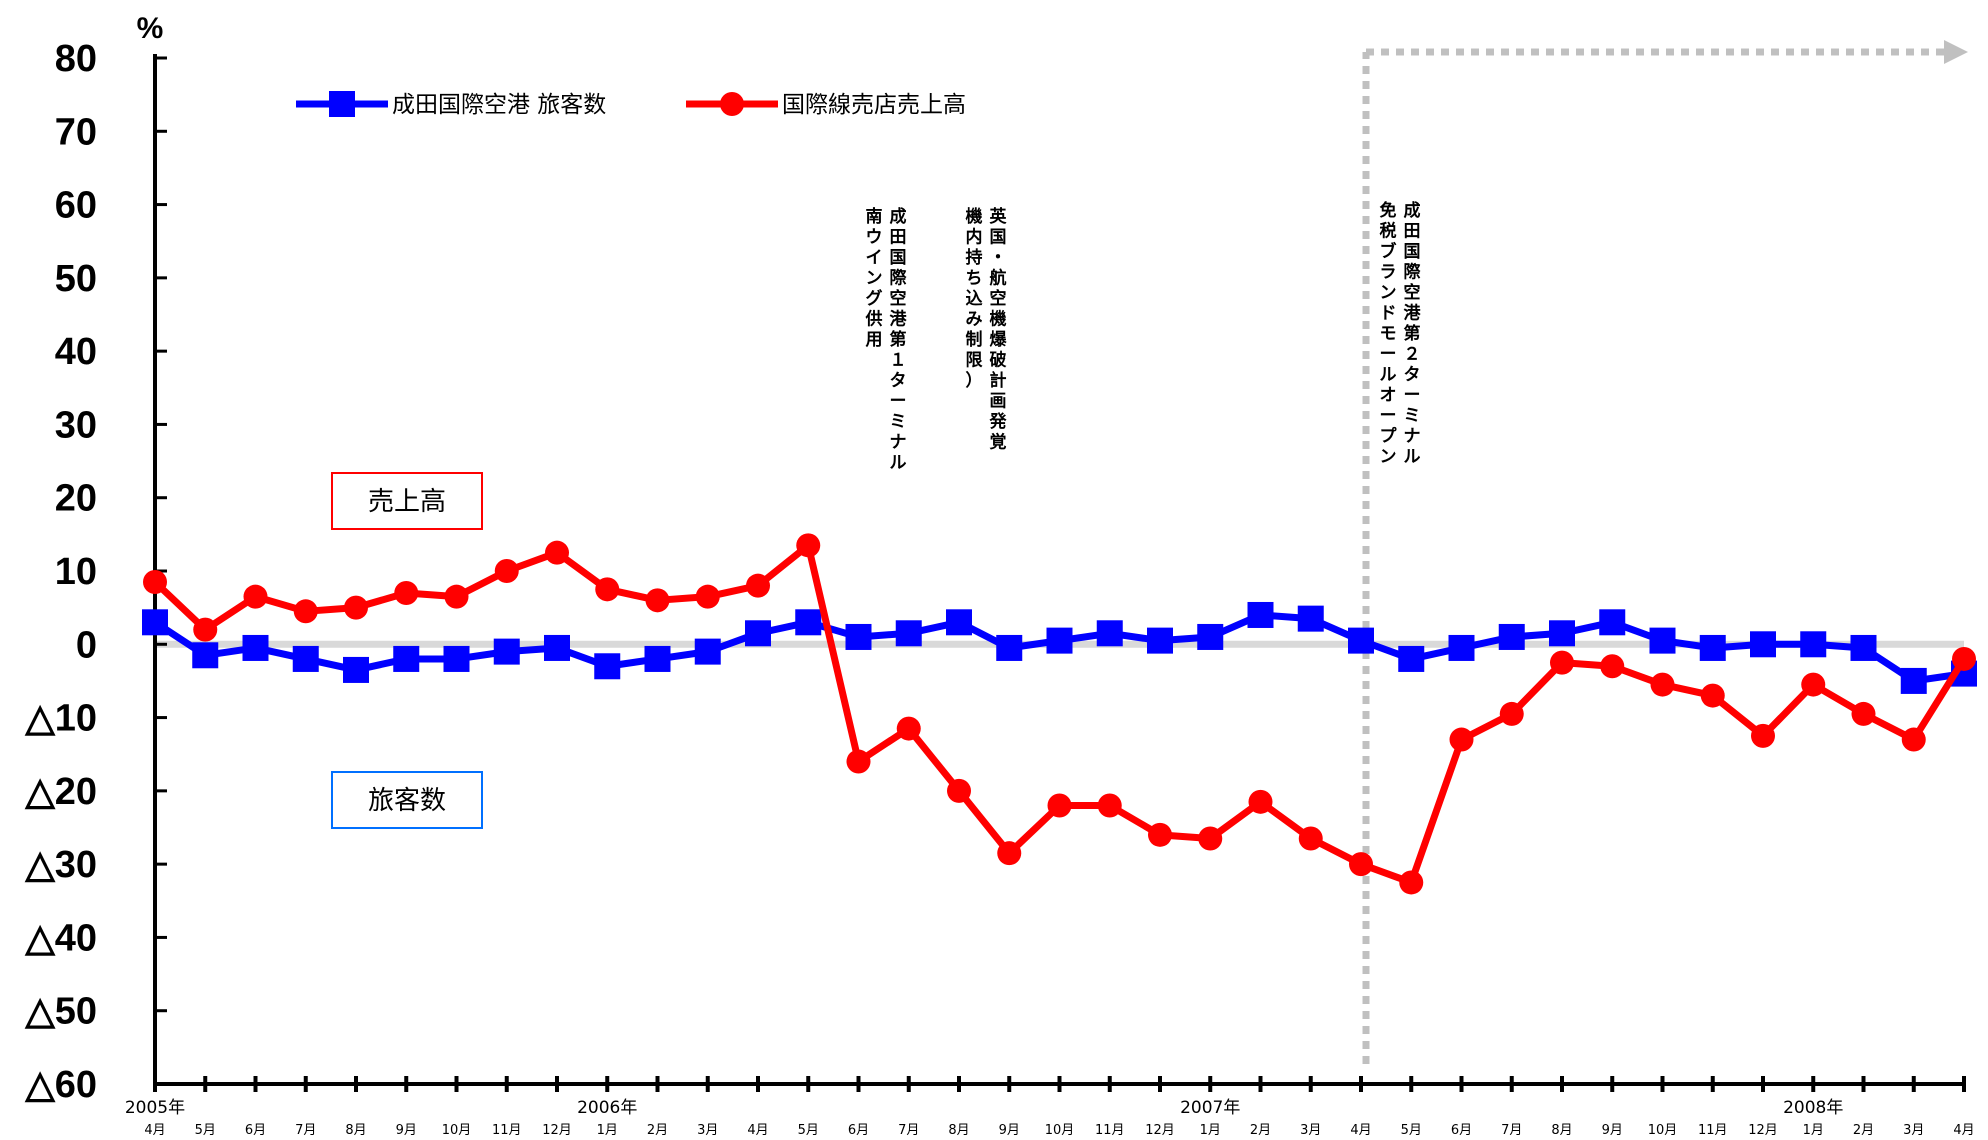 This screenshot has width=1988, height=1140. Describe the element at coordinates (874, 105) in the screenshot. I see `legend-label-2: 国際線売店売上高` at that location.